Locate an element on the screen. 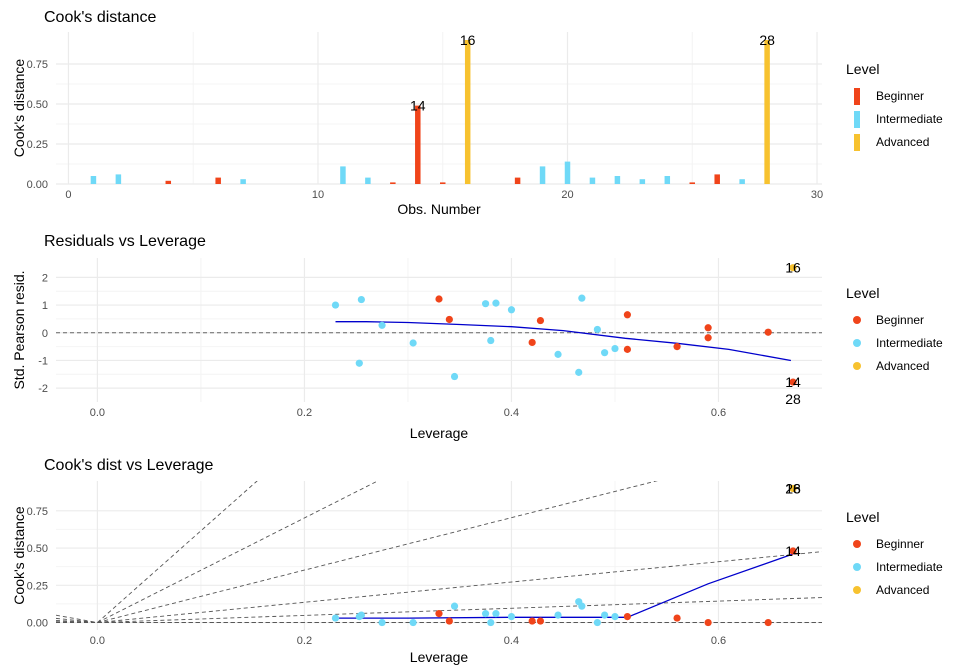  chart-title: Cook's dist vs Leverage is located at coordinates (128, 465).